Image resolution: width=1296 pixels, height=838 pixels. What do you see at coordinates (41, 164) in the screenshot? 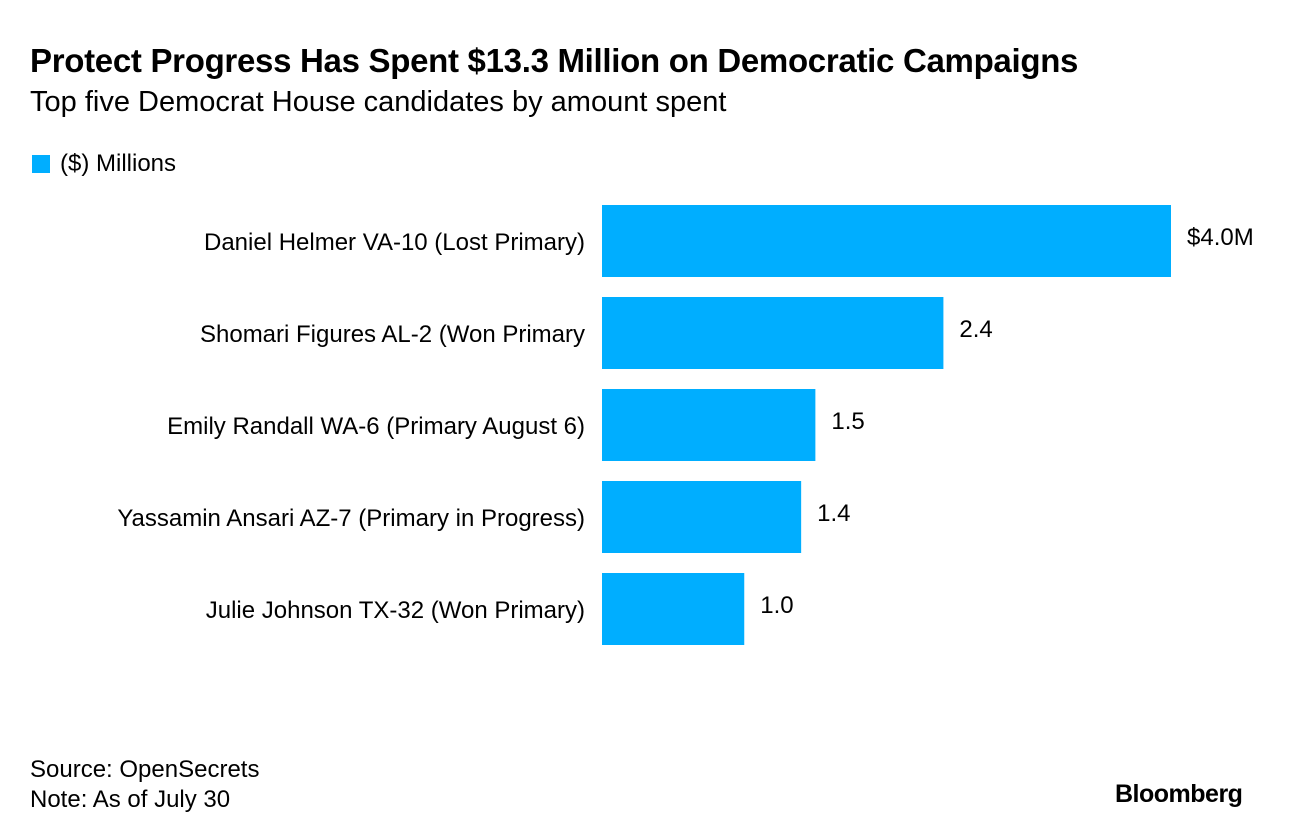
I see `legend-swatch` at bounding box center [41, 164].